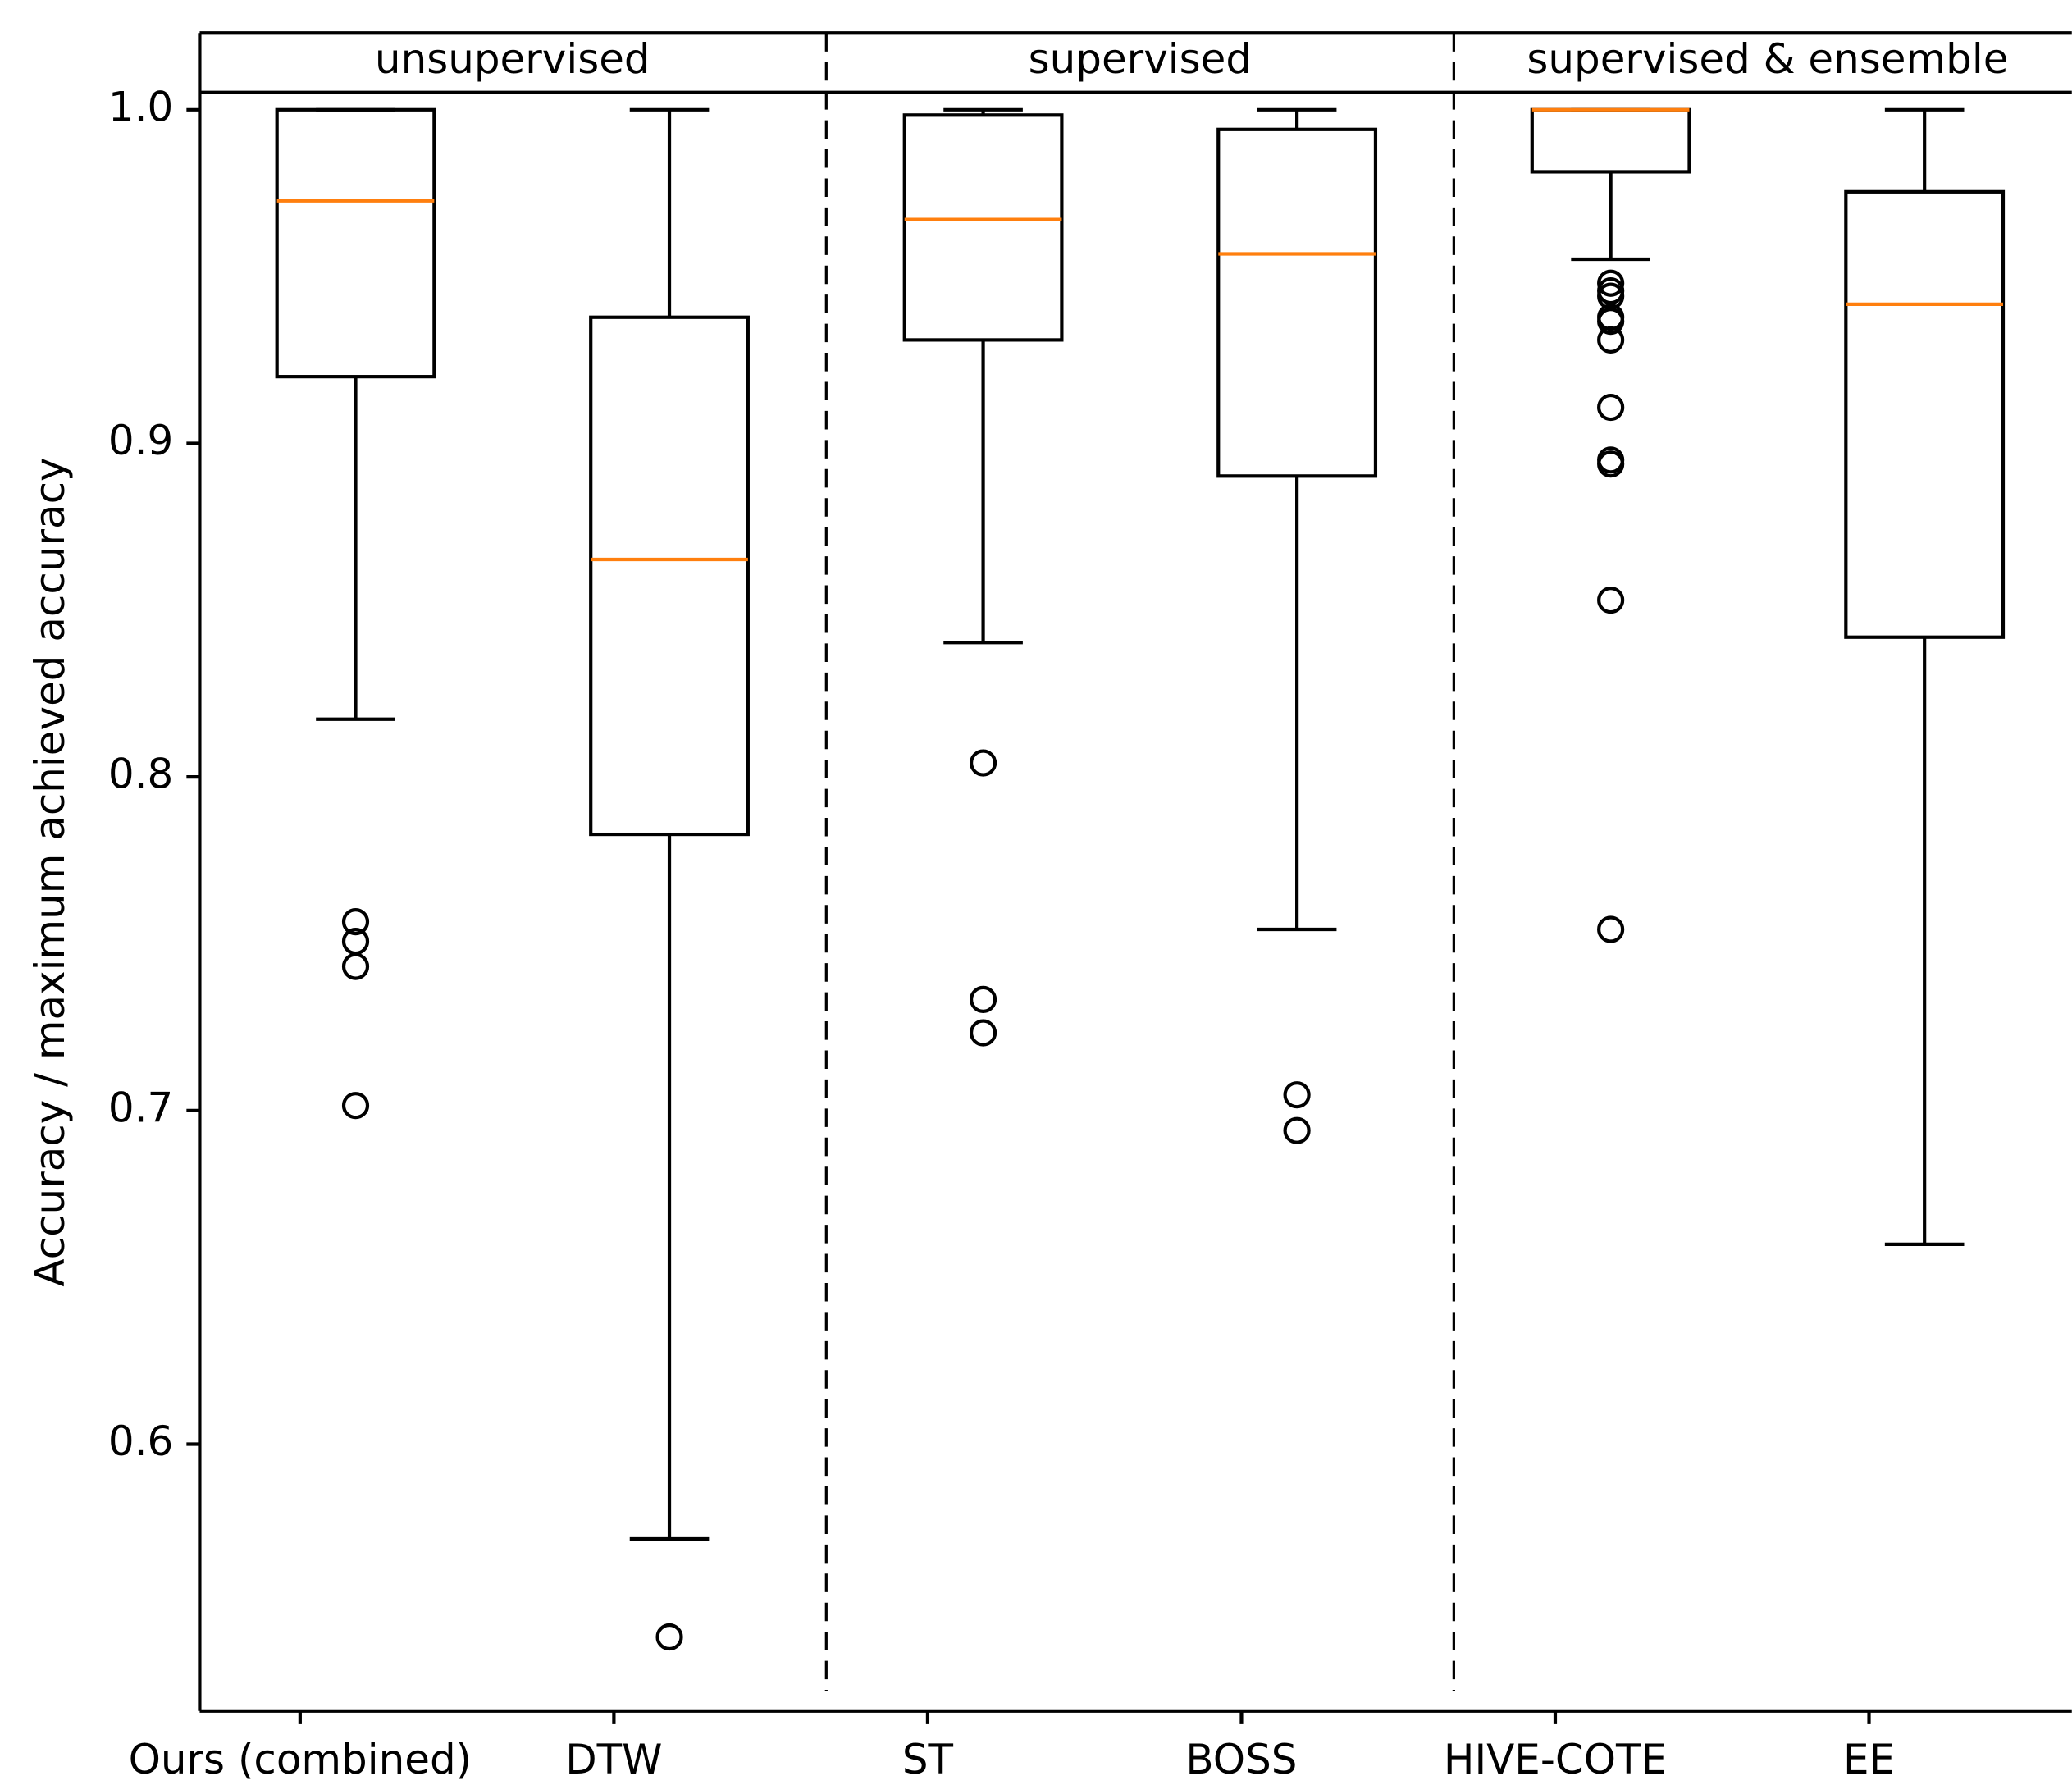 This screenshot has width=2072, height=1785. Describe the element at coordinates (1140, 59) in the screenshot. I see `group-label: supervised` at that location.